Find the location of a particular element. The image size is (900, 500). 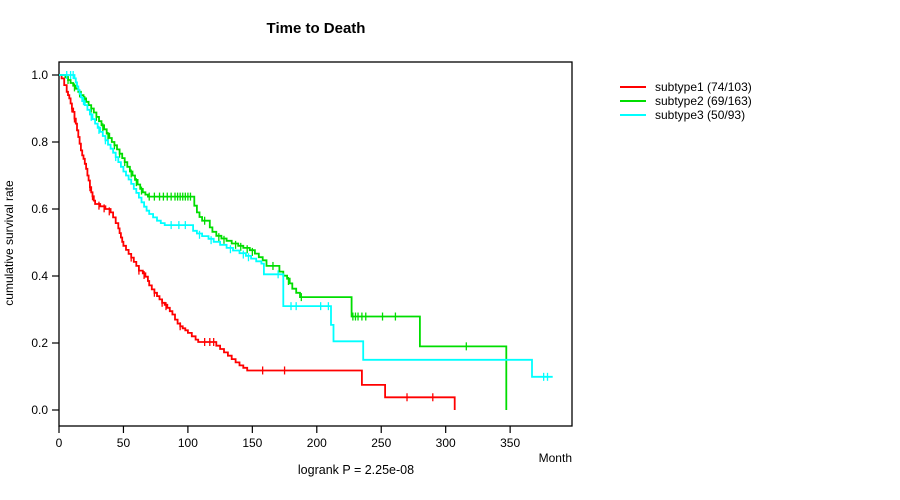

y-tick-label: 0.2 is located at coordinates (39, 343).